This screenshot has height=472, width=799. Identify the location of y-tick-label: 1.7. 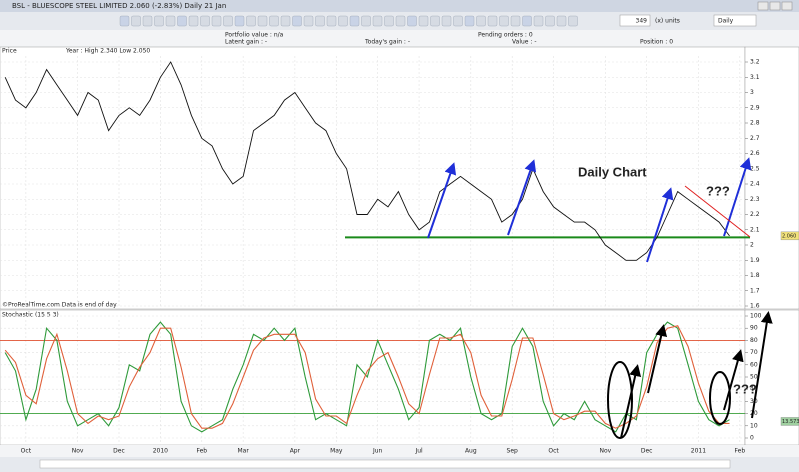
(755, 290).